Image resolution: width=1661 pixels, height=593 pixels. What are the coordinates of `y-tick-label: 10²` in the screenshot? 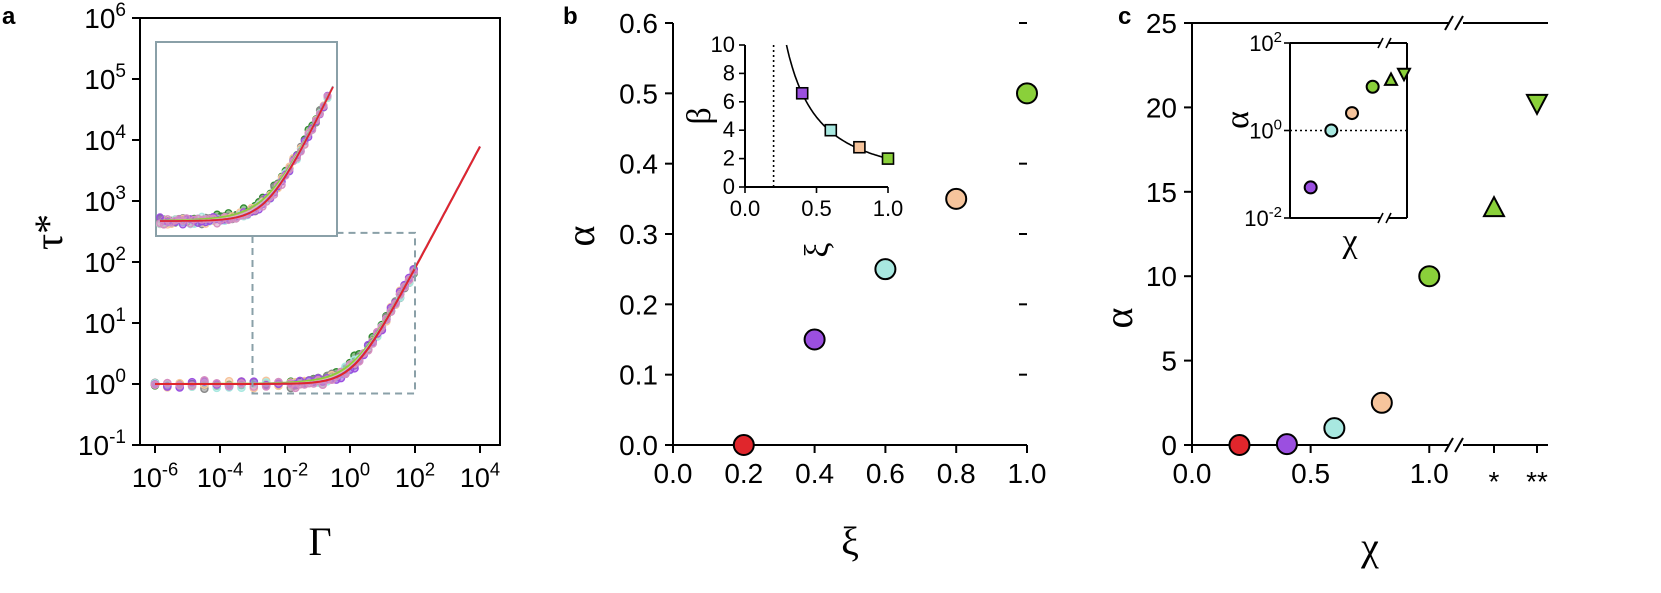 It's located at (105, 261).